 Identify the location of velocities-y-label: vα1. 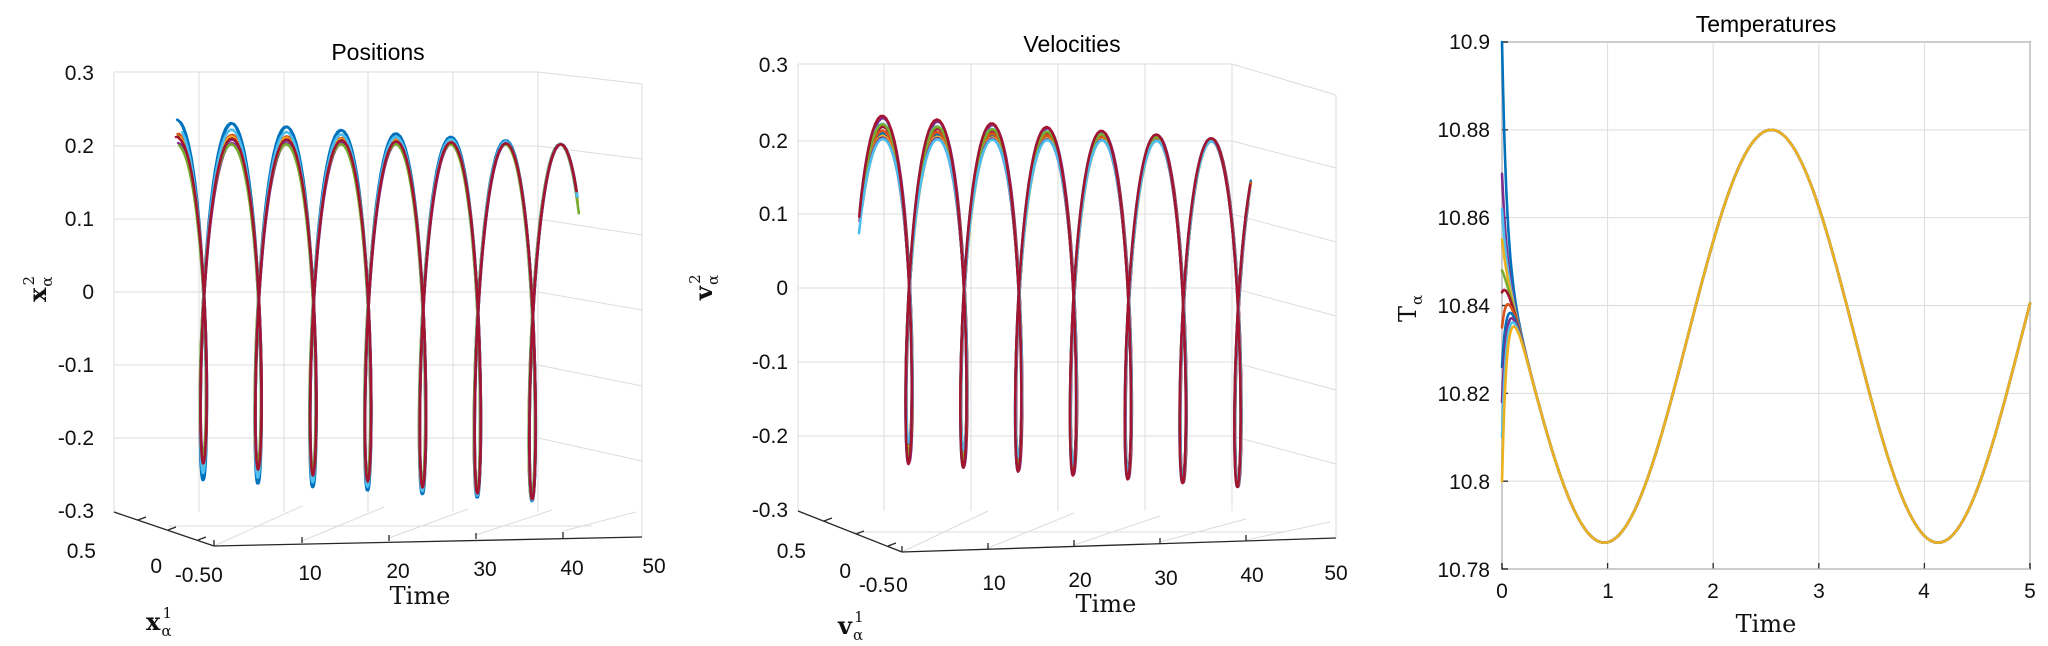
(850, 626).